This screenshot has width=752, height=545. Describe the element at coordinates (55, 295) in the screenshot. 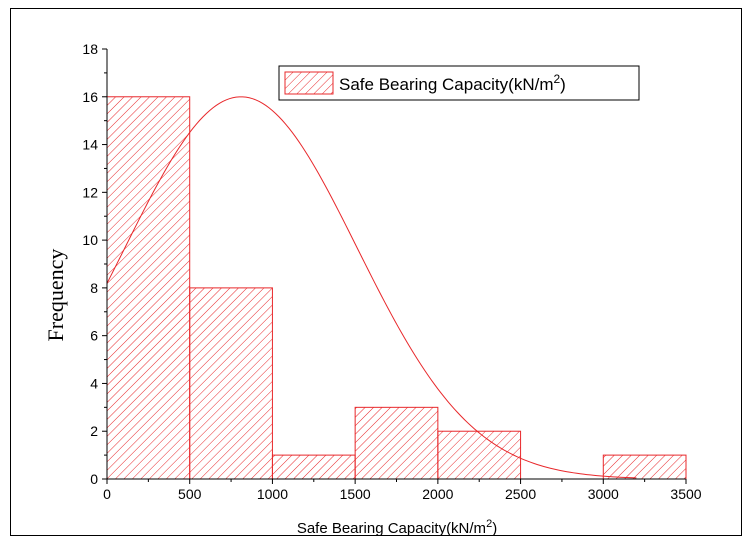

I see `y-axis-label: Frequency` at that location.